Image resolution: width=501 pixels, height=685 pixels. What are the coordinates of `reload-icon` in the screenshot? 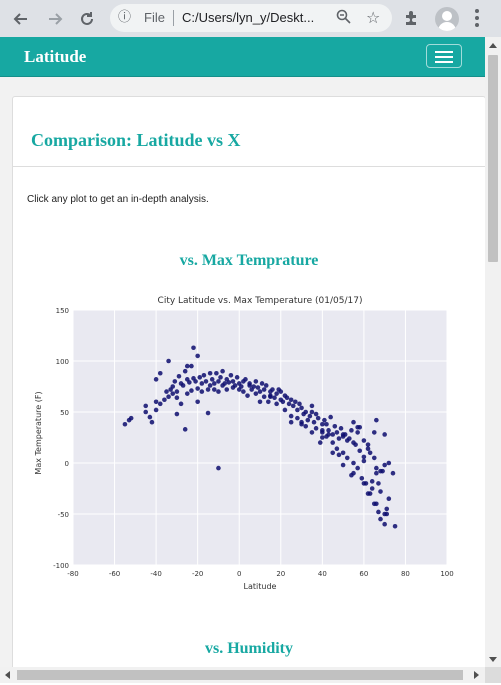 It's located at (87, 19).